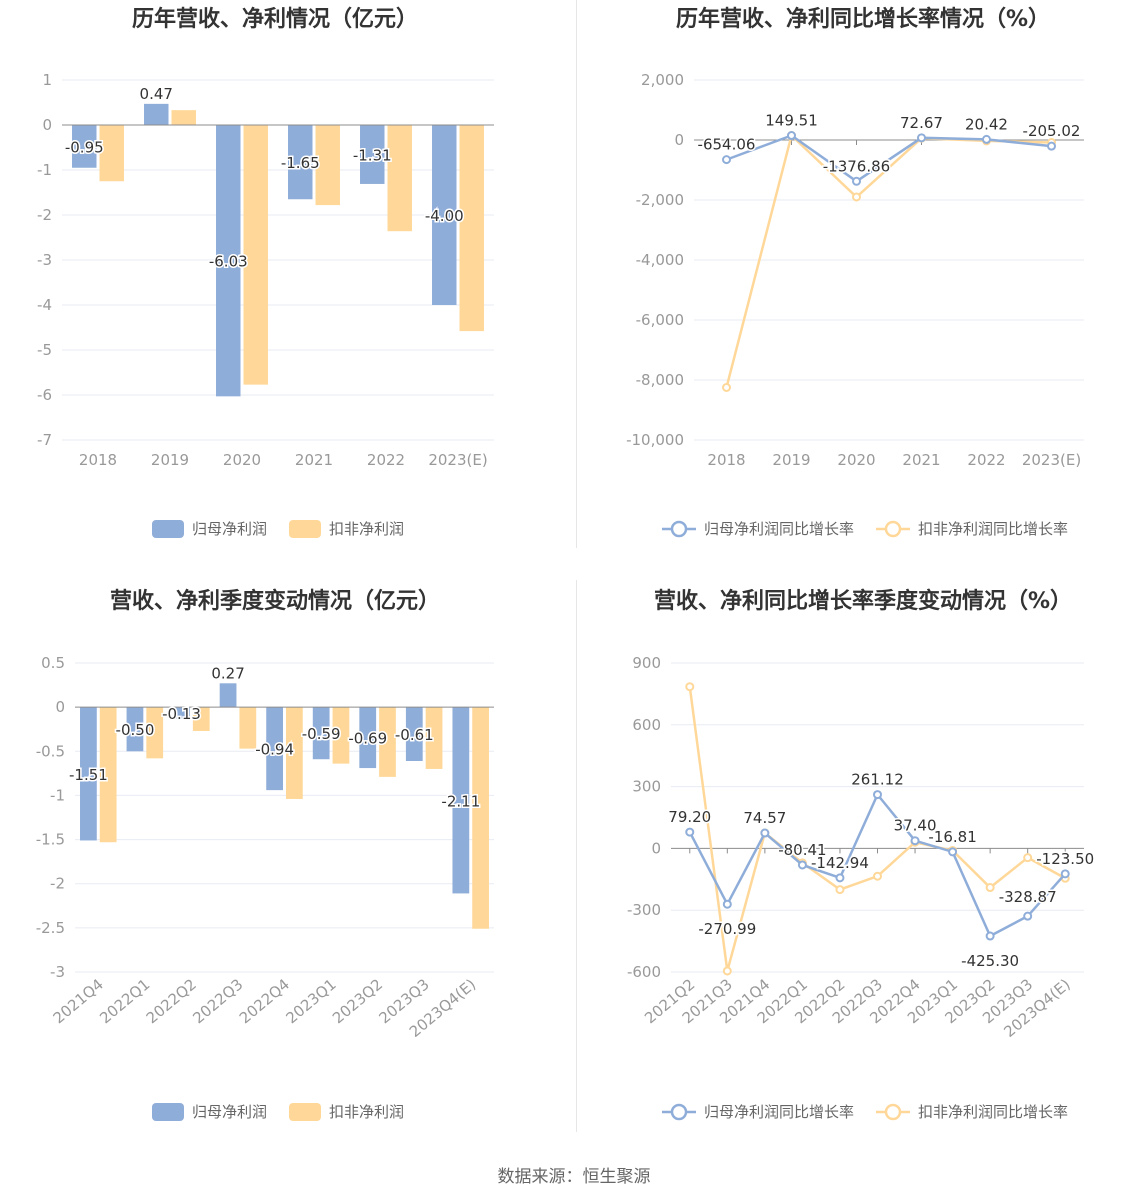 The height and width of the screenshot is (1202, 1148). I want to click on data-label: -4.00, so click(444, 216).